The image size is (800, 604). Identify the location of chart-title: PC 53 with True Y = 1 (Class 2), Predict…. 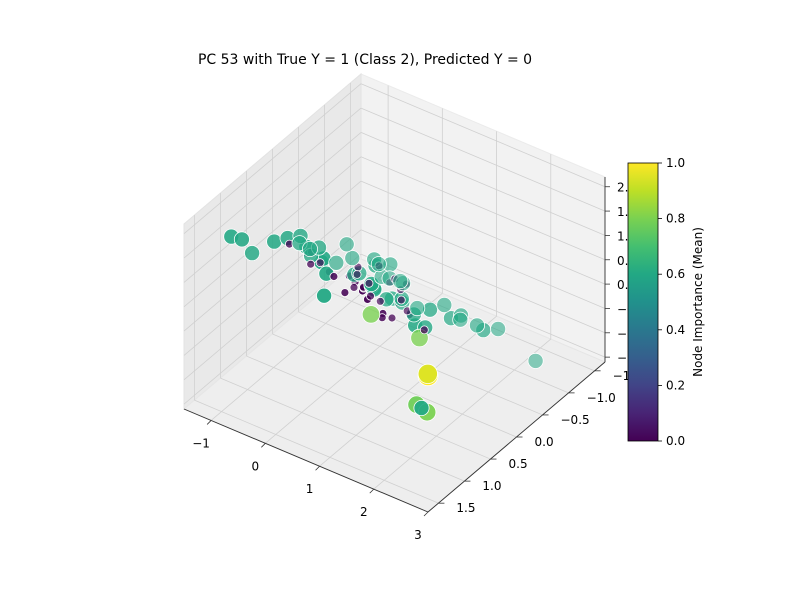
(365, 60).